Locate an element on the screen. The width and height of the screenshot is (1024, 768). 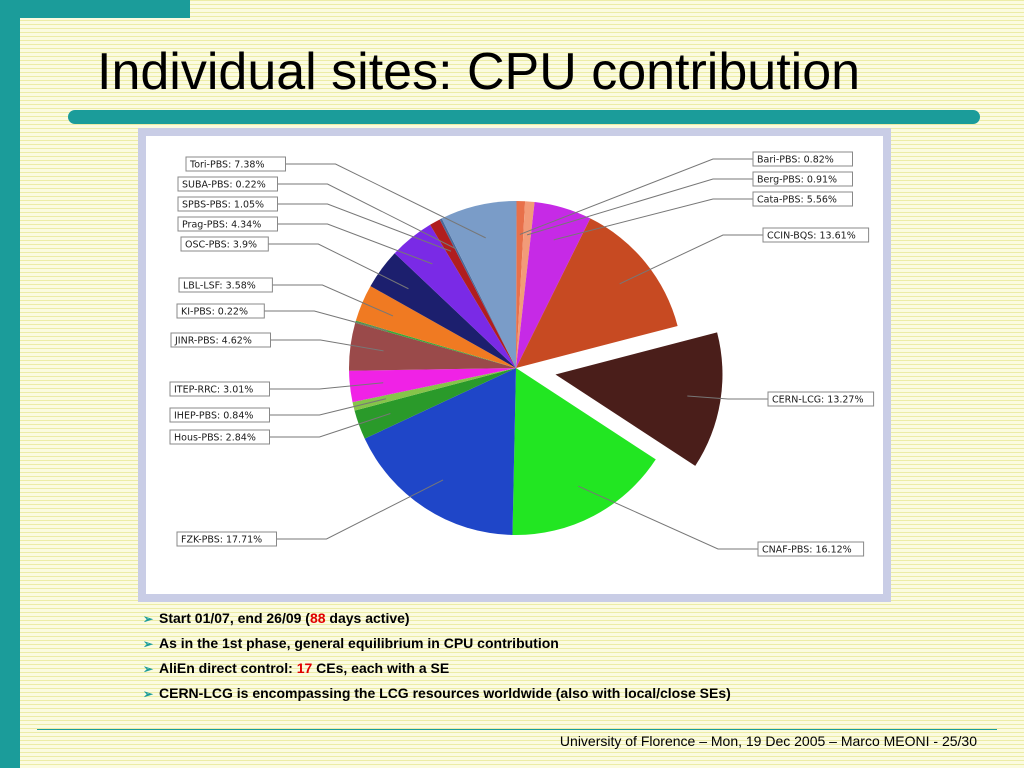
slice-label: Hous-PBS: 2.84% is located at coordinates (215, 438).